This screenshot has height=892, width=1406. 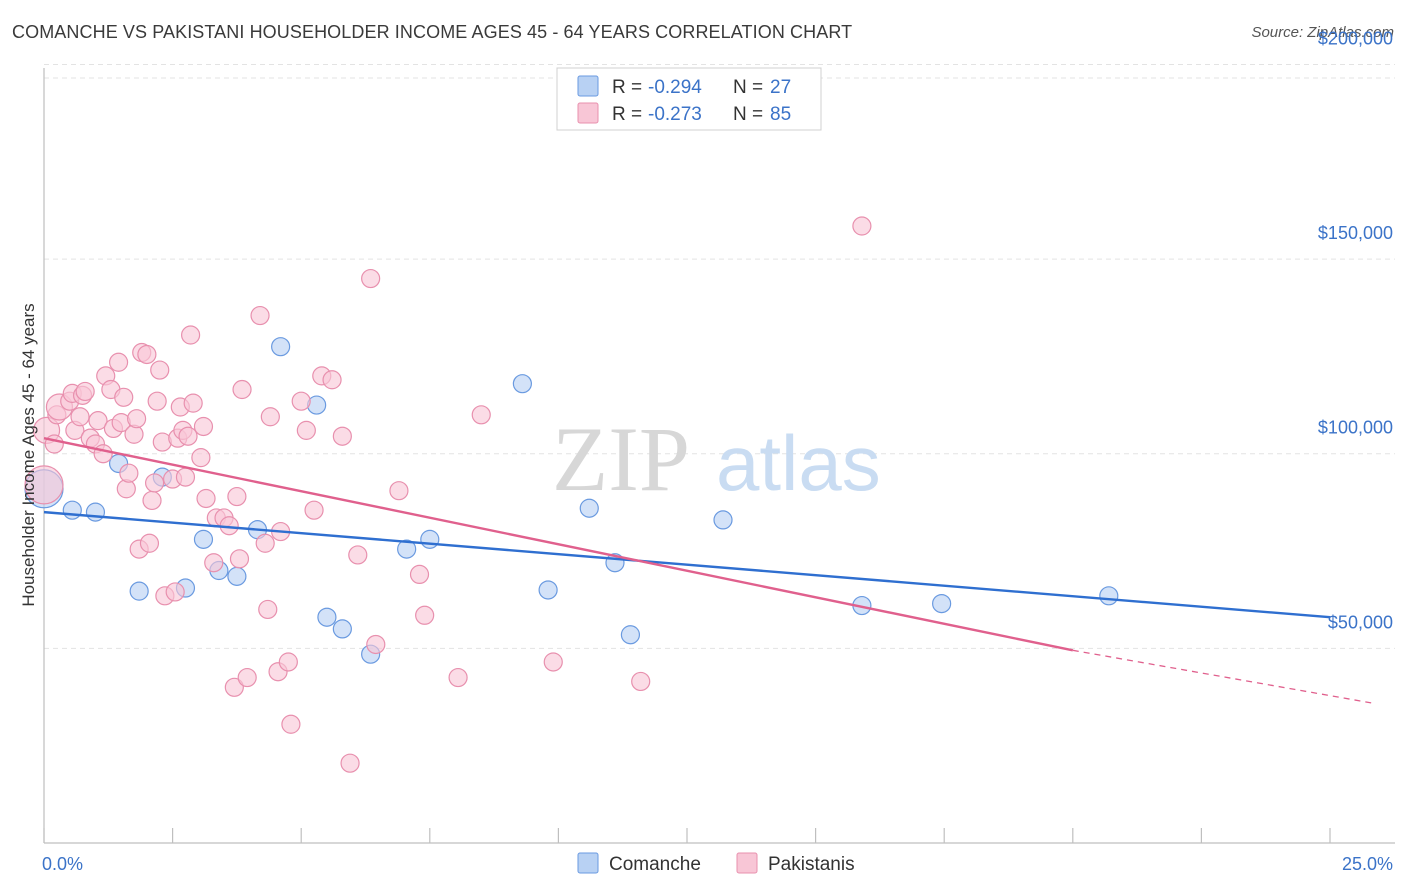 I want to click on legend-n-value: 85, so click(x=780, y=114).